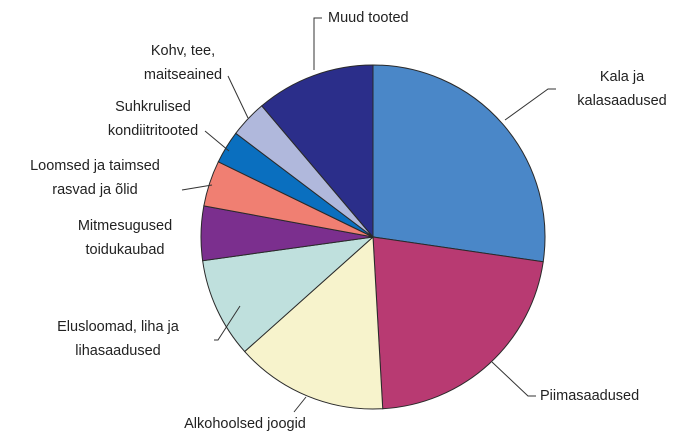 Image resolution: width=678 pixels, height=436 pixels. Describe the element at coordinates (95, 166) in the screenshot. I see `slice-label-line: Loomsed ja taimsed` at that location.